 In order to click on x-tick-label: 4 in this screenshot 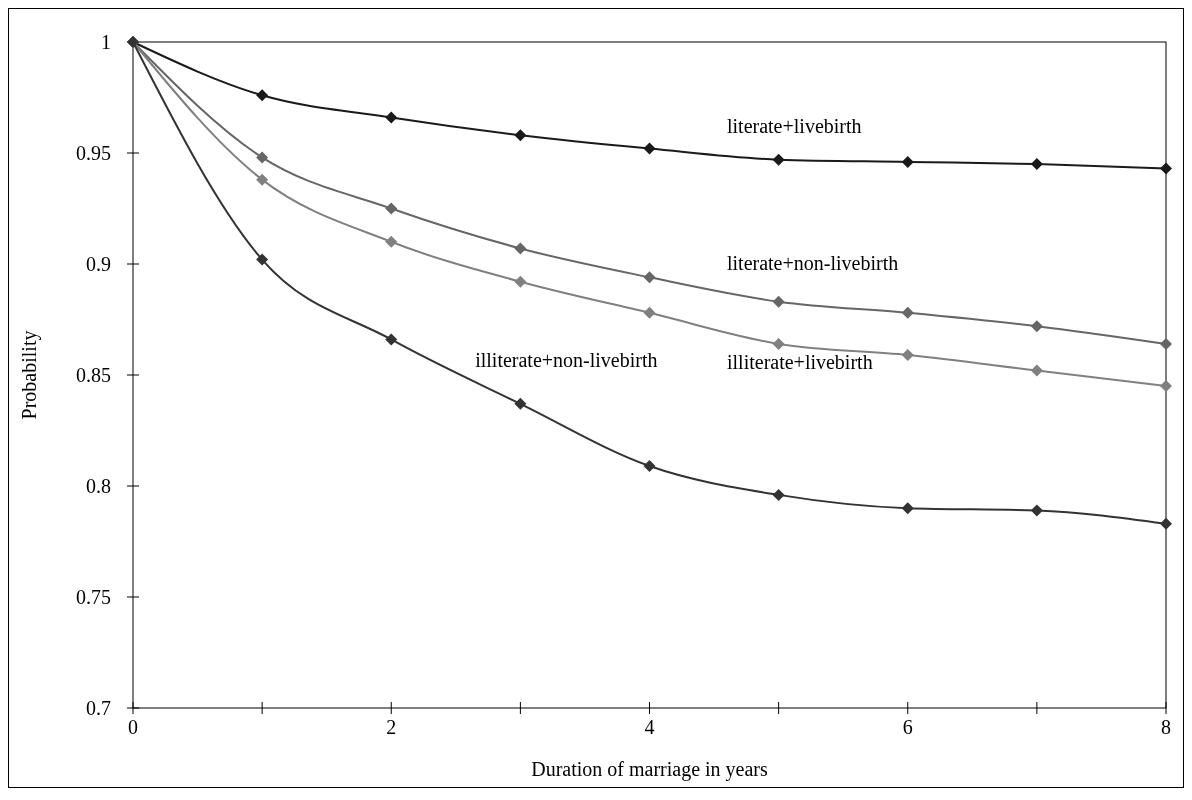, I will do `click(649, 727)`.